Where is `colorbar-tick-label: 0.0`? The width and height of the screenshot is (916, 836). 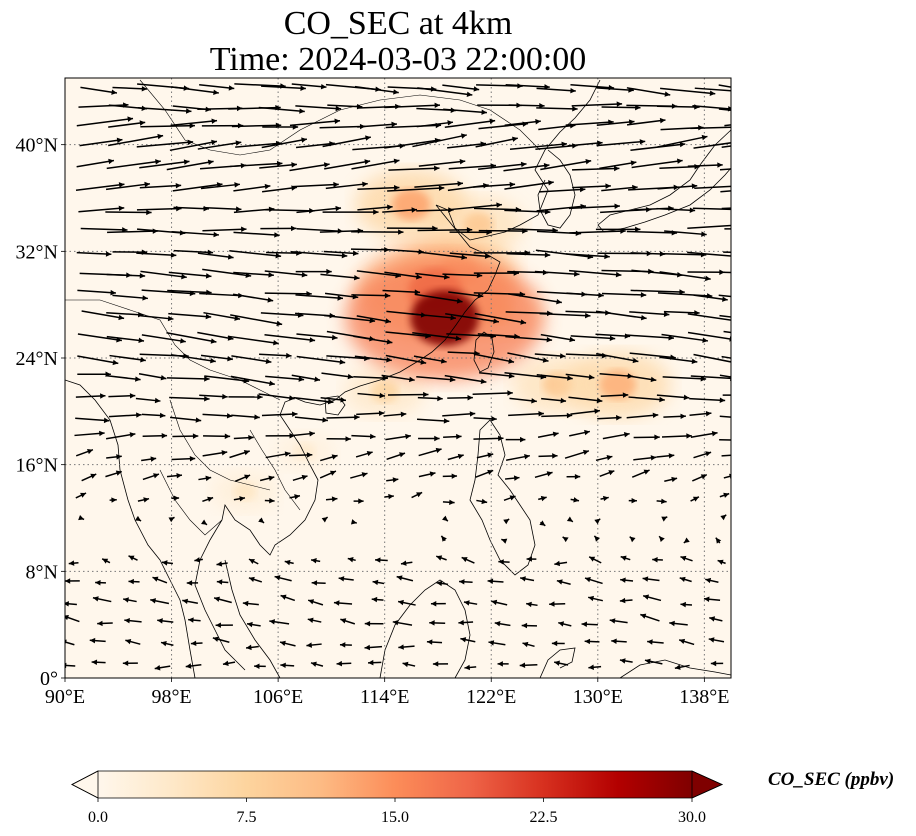 colorbar-tick-label: 0.0 is located at coordinates (98, 817).